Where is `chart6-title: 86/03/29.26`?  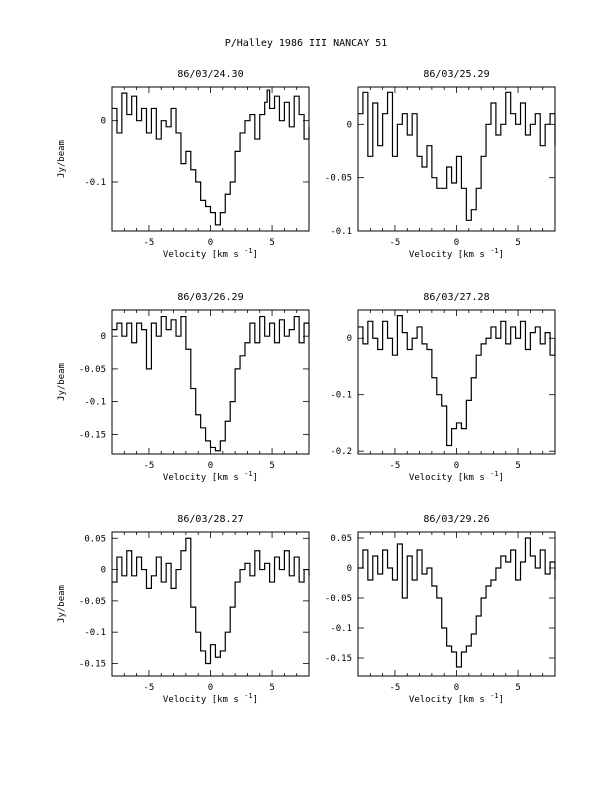 chart6-title: 86/03/29.26 is located at coordinates (456, 519).